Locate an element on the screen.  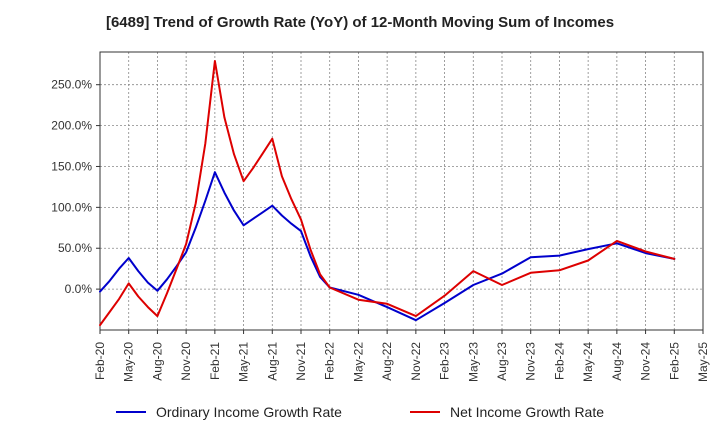
x-tick-label: May-21 is located at coordinates (244, 362).